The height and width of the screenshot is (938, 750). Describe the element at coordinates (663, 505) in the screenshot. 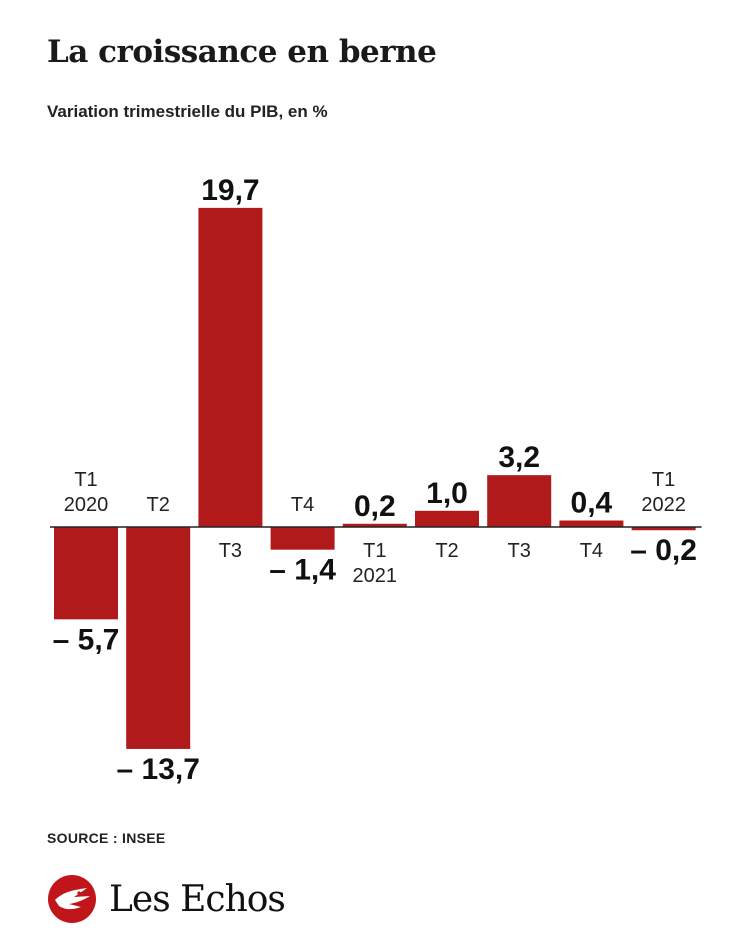

I see `tick-label: 2022` at that location.